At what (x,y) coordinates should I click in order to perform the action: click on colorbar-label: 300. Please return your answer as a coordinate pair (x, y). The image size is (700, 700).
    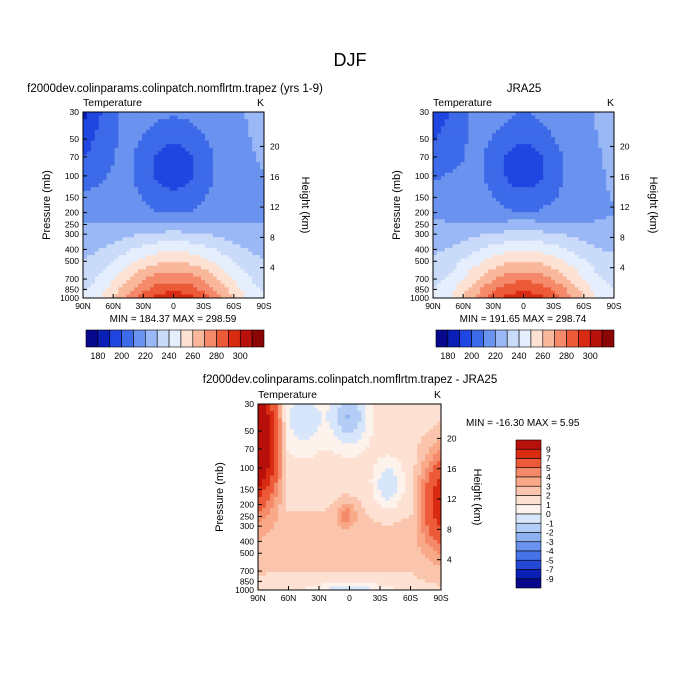
    Looking at the image, I should click on (590, 356).